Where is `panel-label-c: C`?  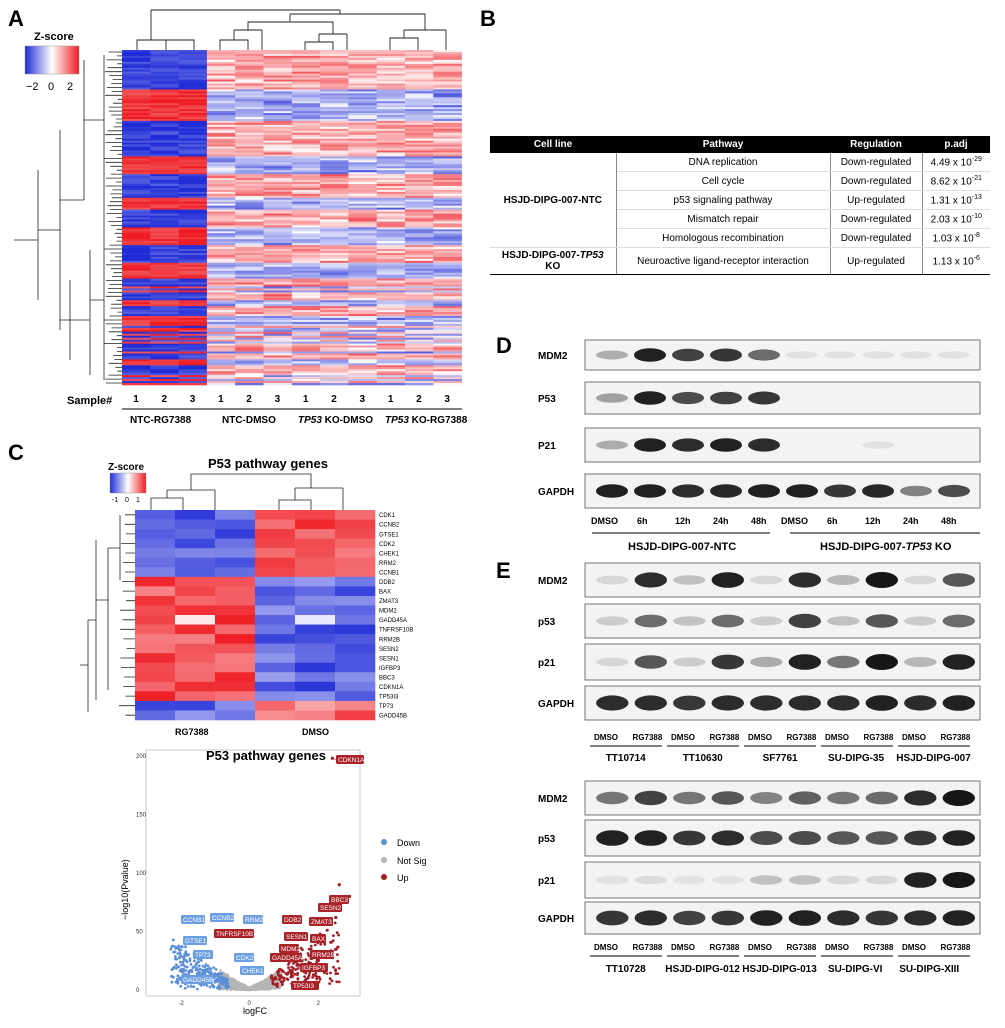
panel-label-c: C is located at coordinates (16, 452).